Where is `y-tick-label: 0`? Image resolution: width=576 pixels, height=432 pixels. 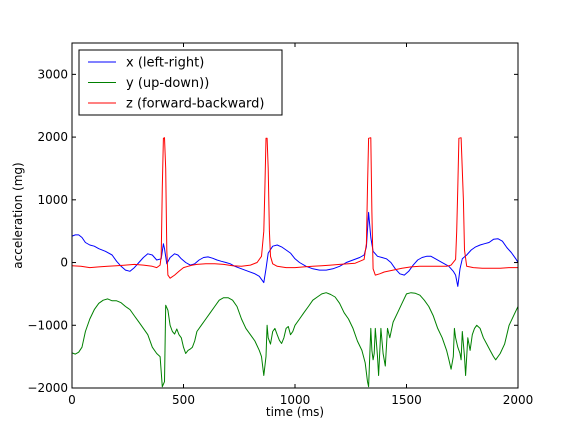 y-tick-label: 0 is located at coordinates (64, 263).